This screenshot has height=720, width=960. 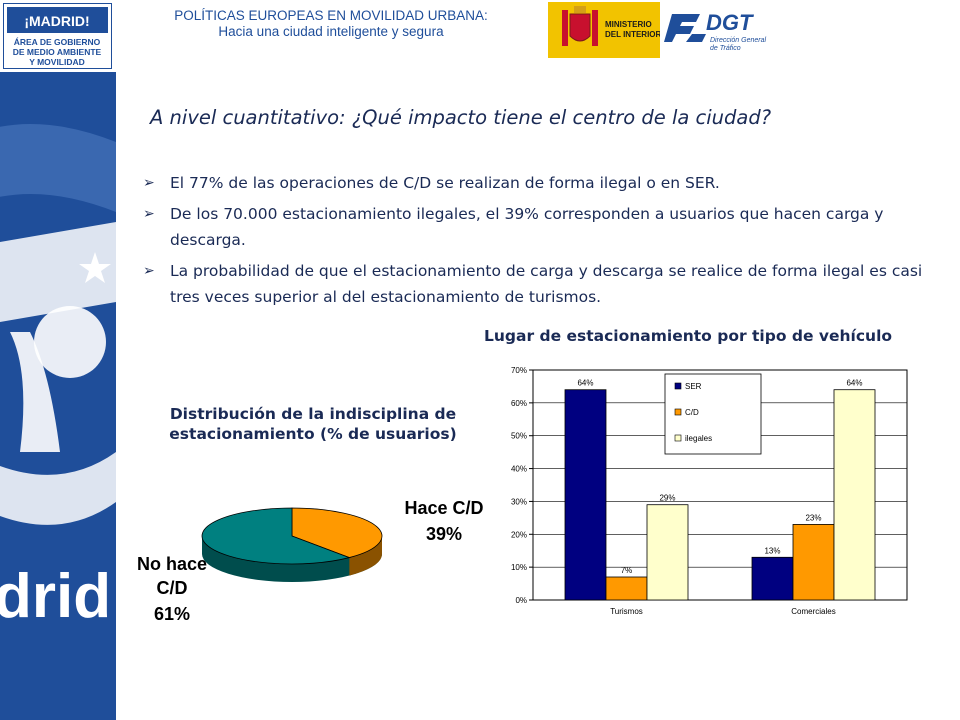 I want to click on dgt-sub2: de Tráfico, so click(x=725, y=48).